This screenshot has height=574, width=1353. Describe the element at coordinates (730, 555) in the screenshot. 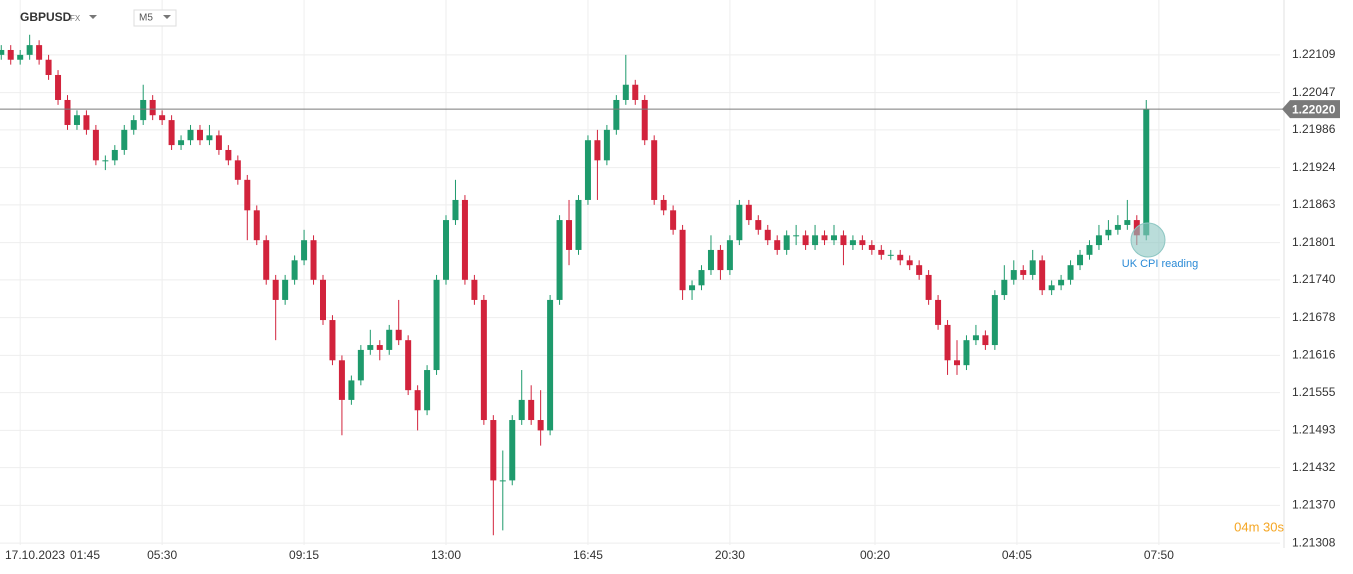

I see `x-tick-label: 20:30` at that location.